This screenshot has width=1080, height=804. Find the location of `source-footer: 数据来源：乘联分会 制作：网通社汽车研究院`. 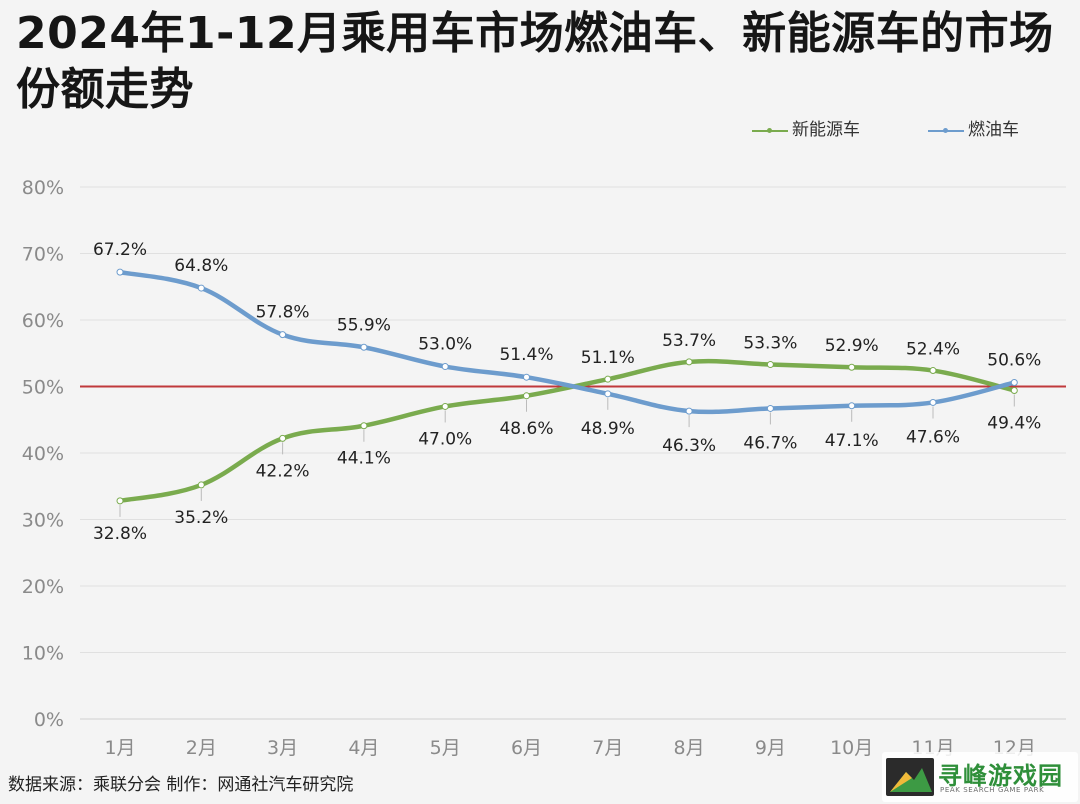

source-footer: 数据来源：乘联分会 制作：网通社汽车研究院 is located at coordinates (181, 785).